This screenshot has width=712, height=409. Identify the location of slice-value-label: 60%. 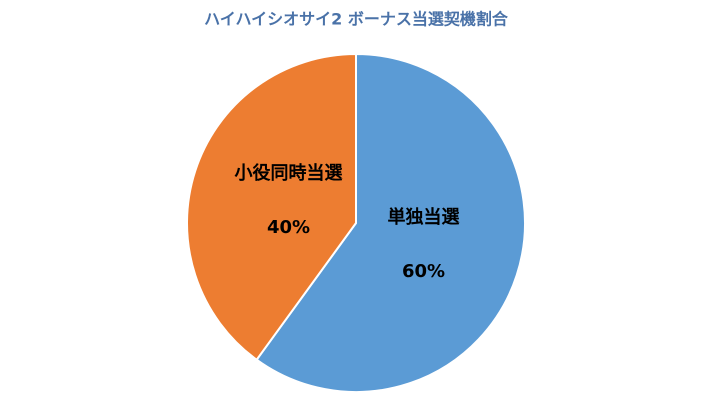
(423, 271).